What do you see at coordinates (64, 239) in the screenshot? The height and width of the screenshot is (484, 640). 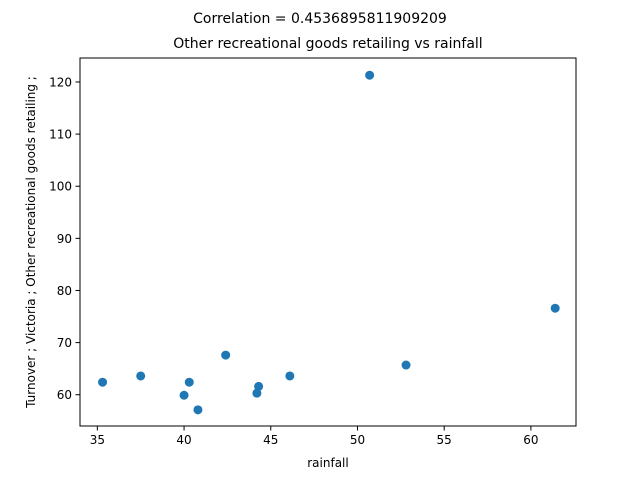 I see `y-tick-label-90: 90` at bounding box center [64, 239].